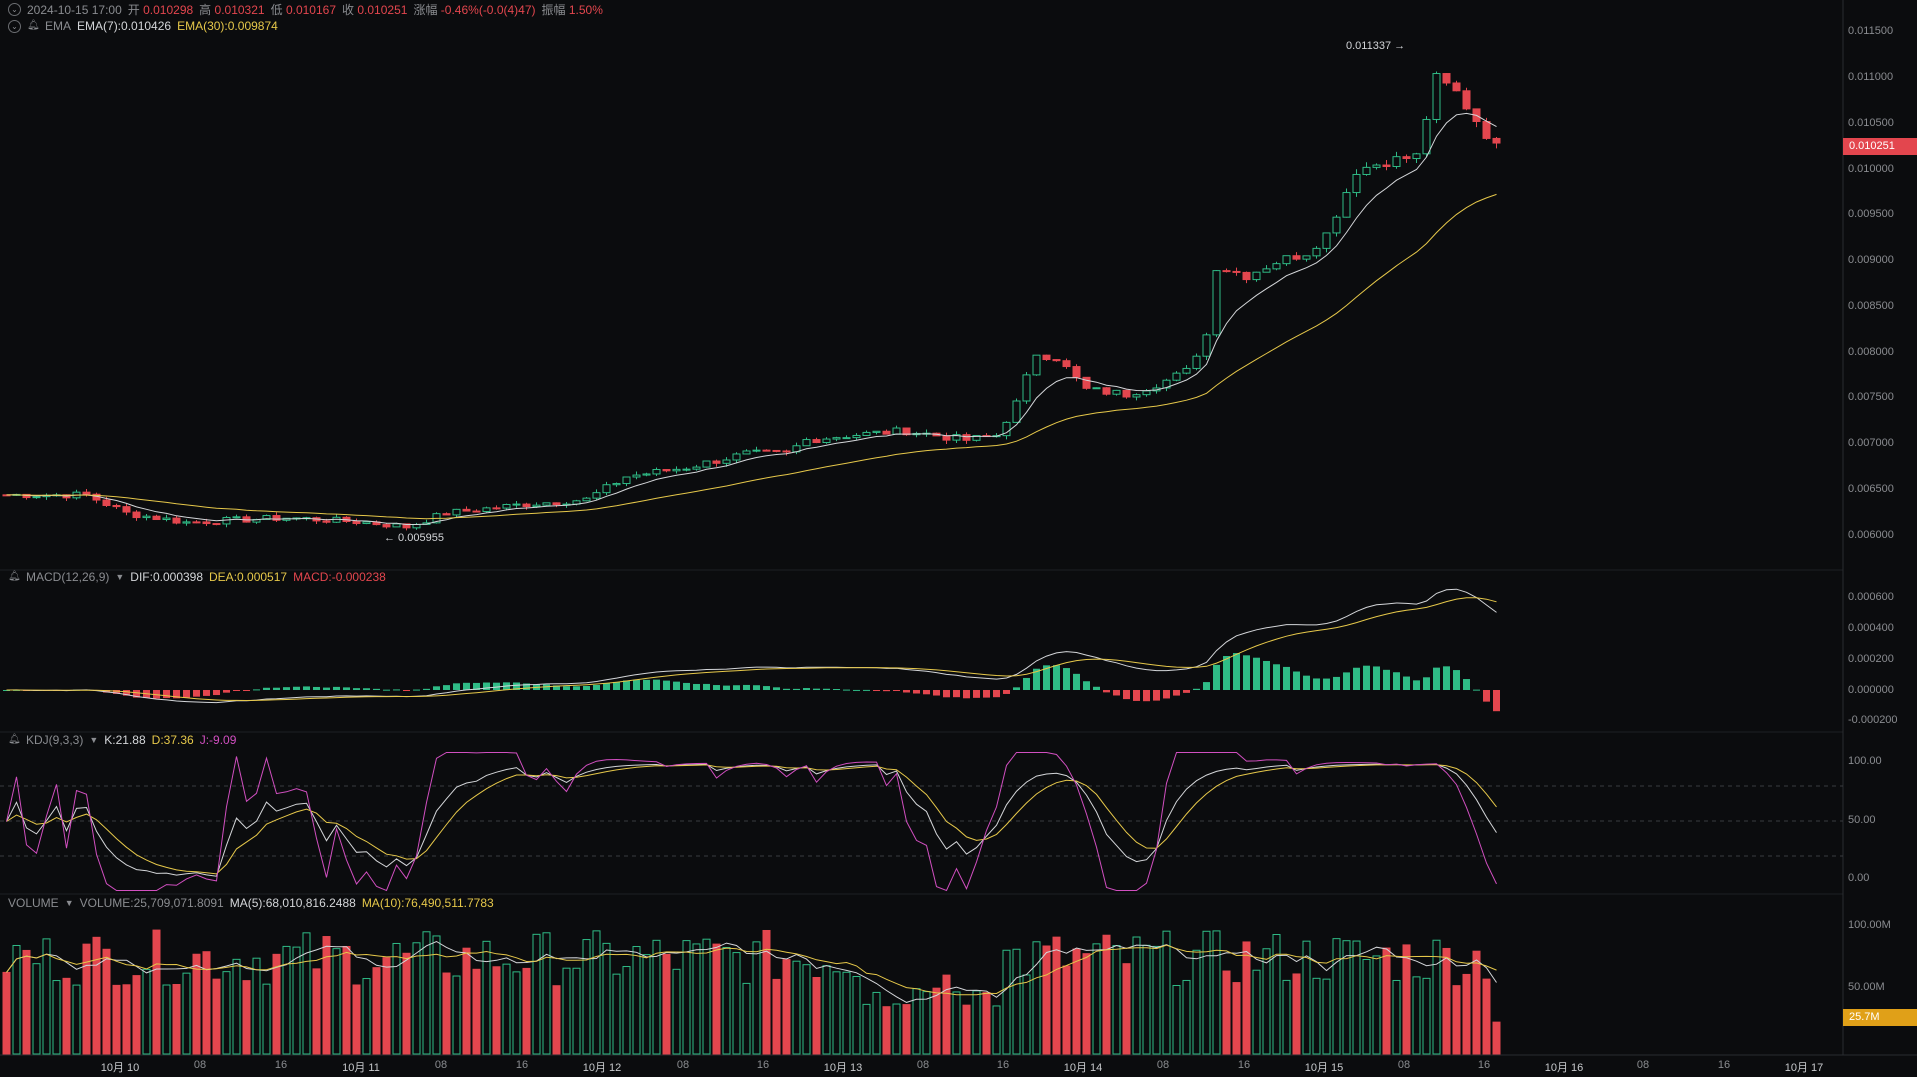 Image resolution: width=1917 pixels, height=1077 pixels. Describe the element at coordinates (55, 740) in the screenshot. I see `kdj-indicator-name: KDJ(9,3,3)` at that location.